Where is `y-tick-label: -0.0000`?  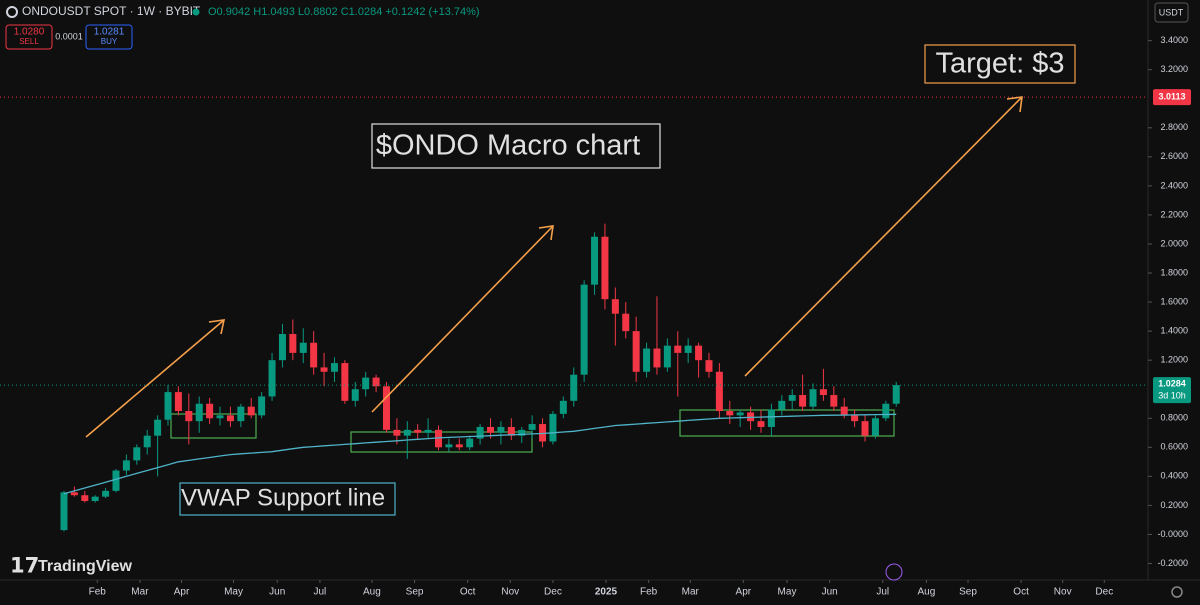 y-tick-label: -0.0000 is located at coordinates (1172, 534).